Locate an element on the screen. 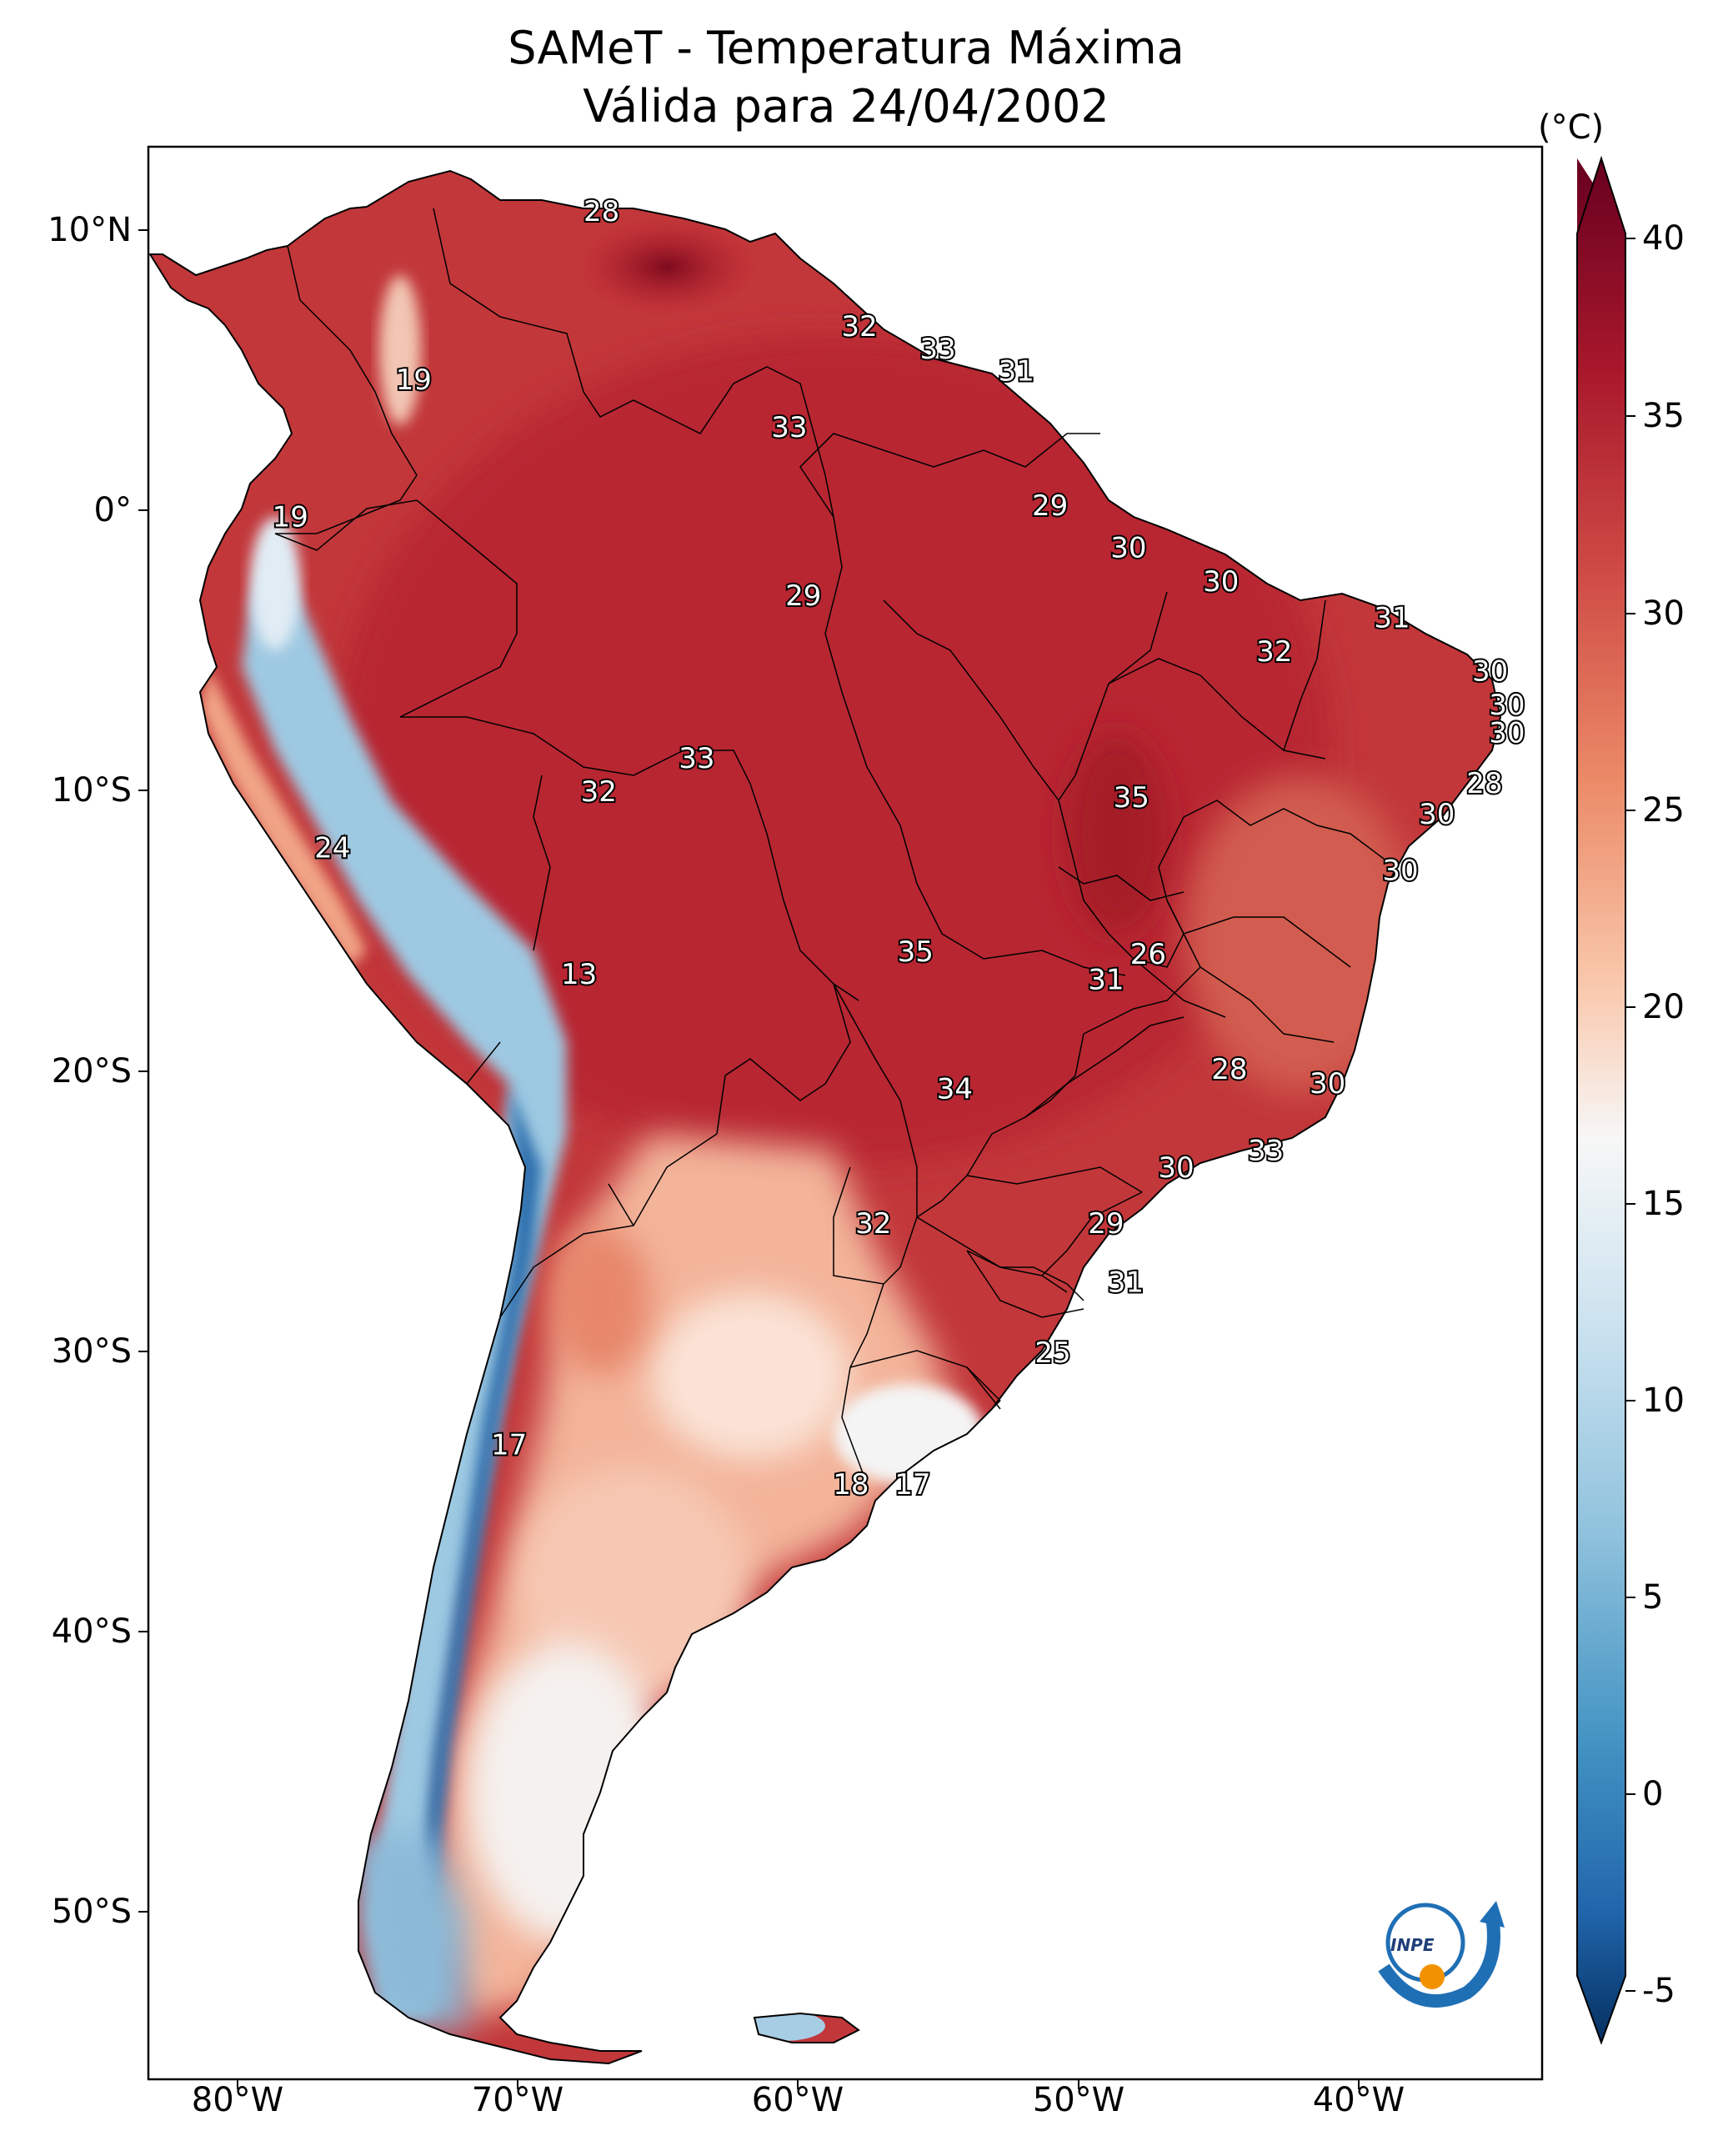 The width and height of the screenshot is (1723, 2156). y-tick-label: 10°N is located at coordinates (90, 230).